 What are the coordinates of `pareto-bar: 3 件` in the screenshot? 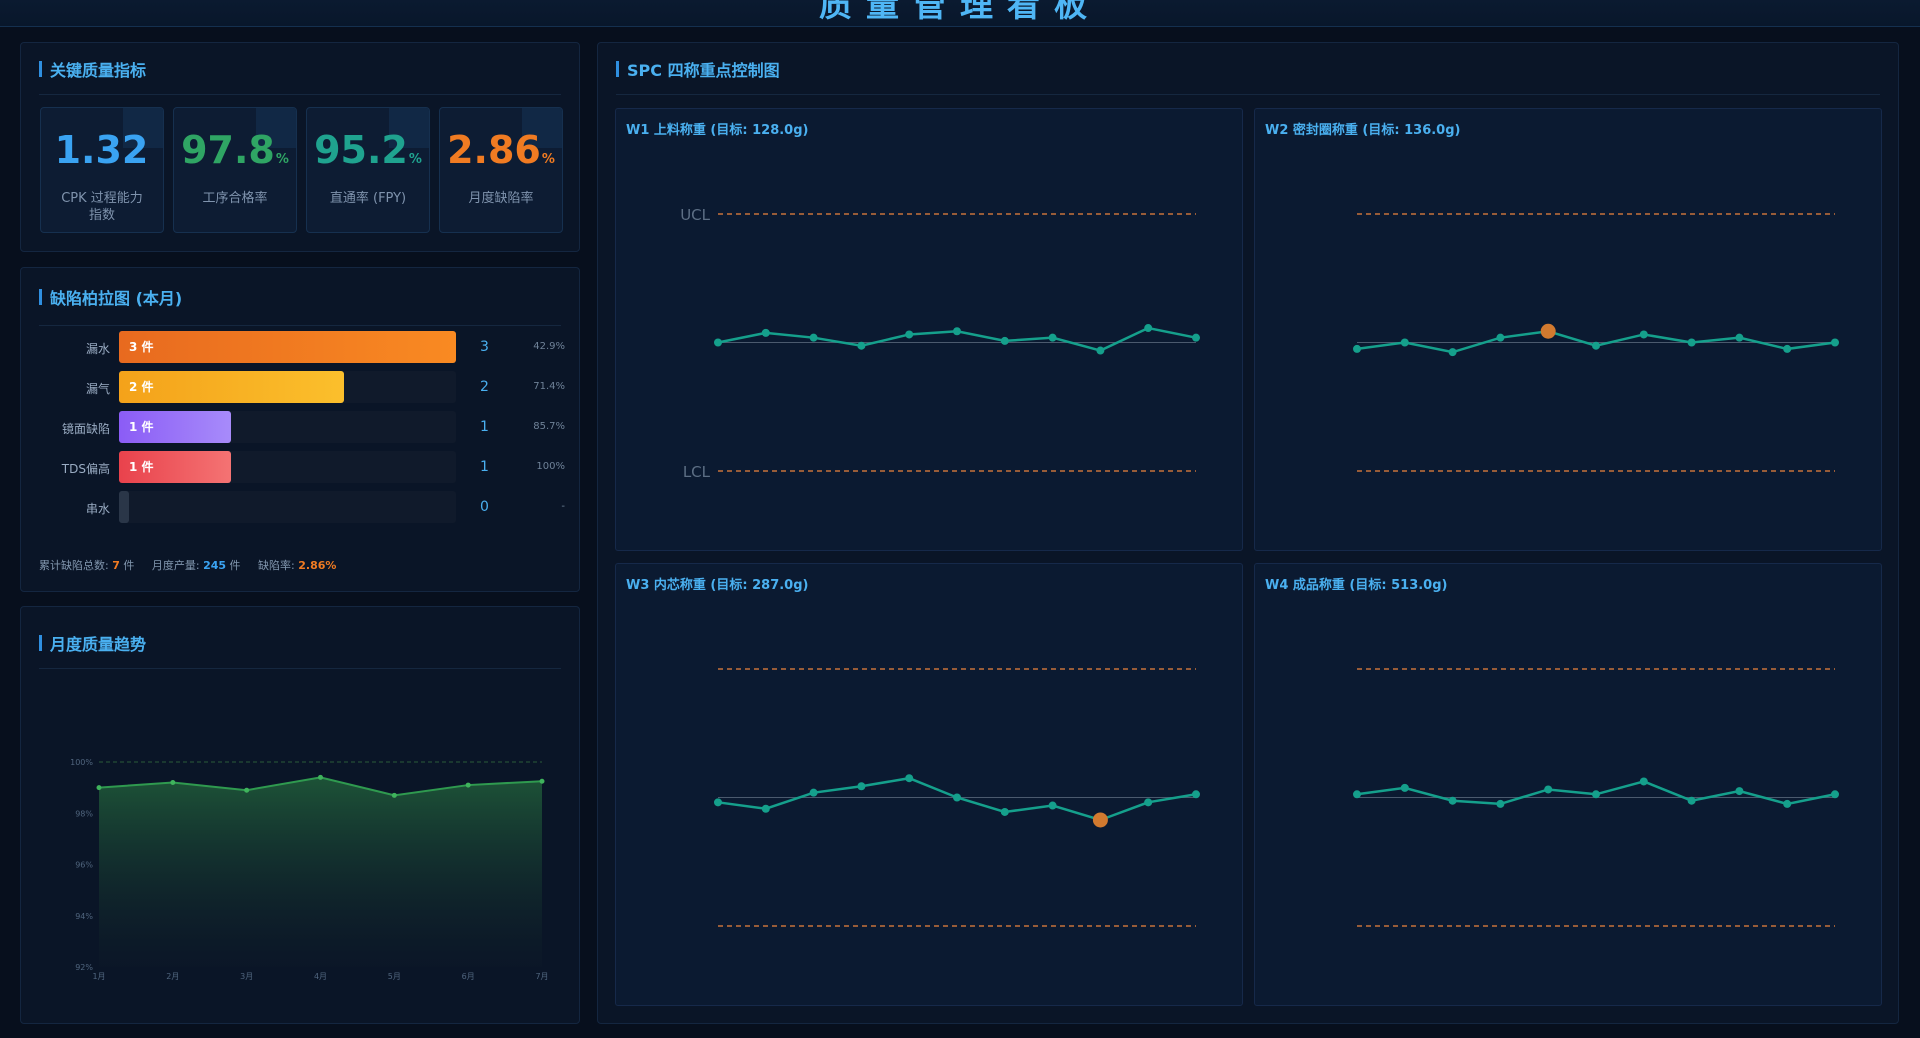 It's located at (287, 347).